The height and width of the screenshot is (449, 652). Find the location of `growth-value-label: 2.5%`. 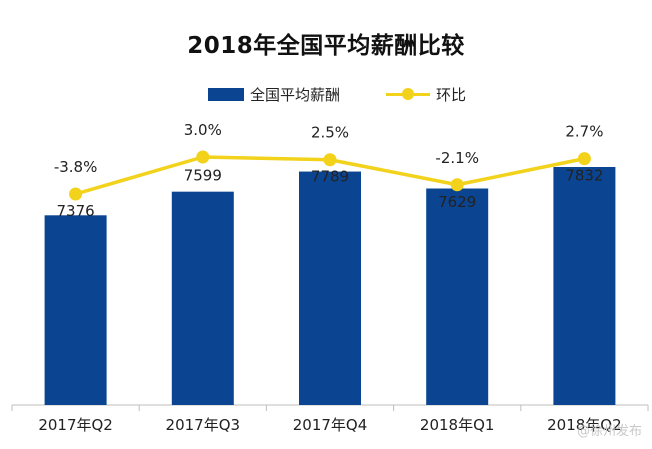

growth-value-label: 2.5% is located at coordinates (330, 133).